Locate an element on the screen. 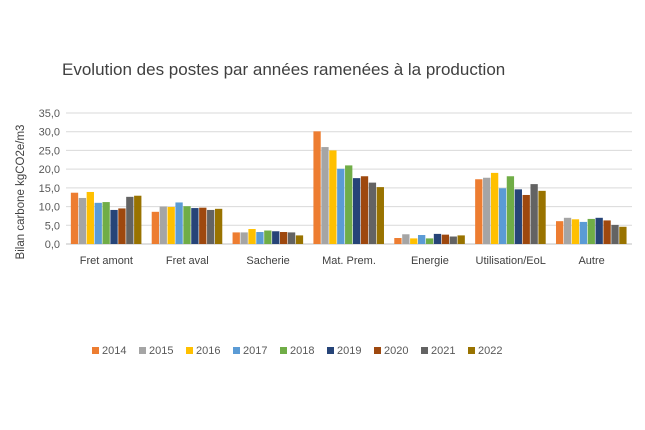  legend-swatch-2015 is located at coordinates (142, 350).